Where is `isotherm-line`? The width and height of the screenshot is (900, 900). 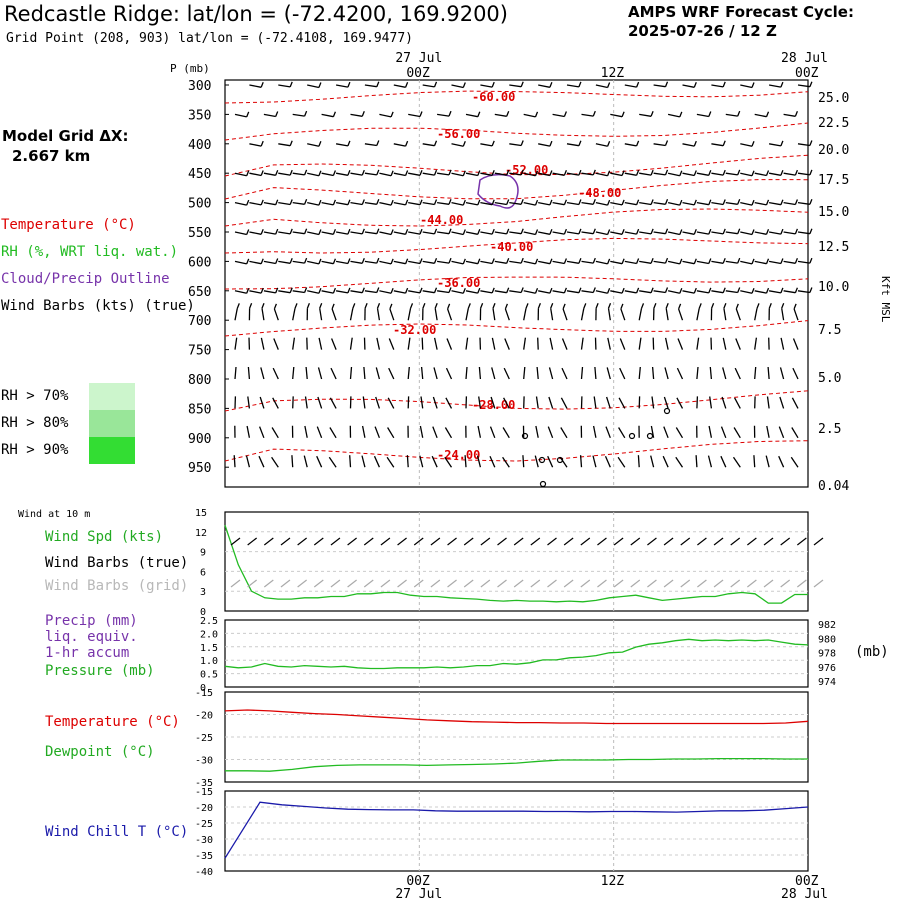 isotherm-line is located at coordinates (516, 165).